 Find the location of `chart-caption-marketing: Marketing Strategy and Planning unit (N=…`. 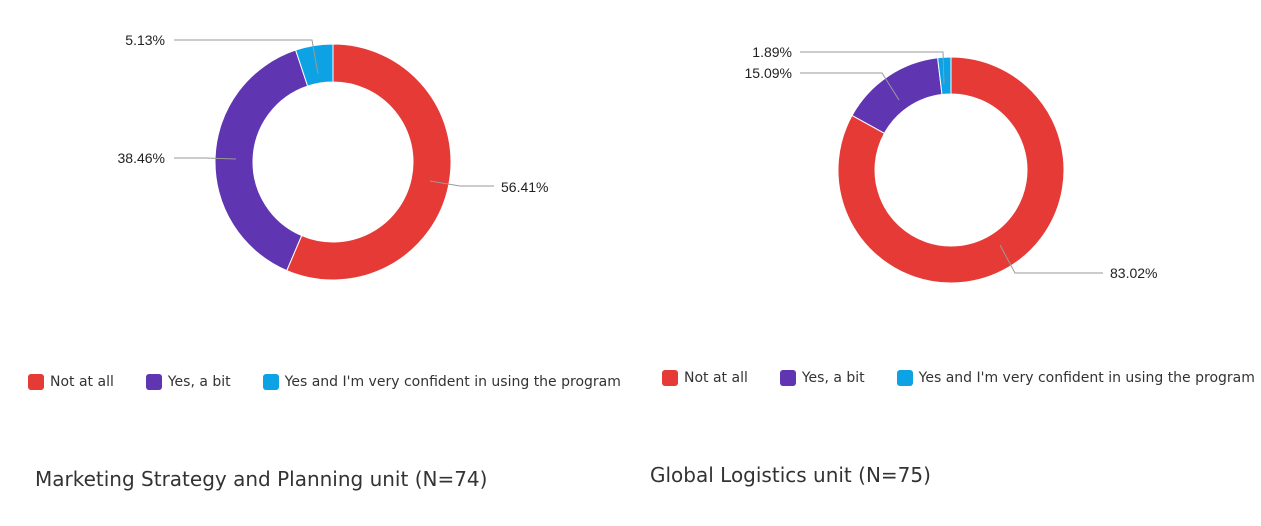

chart-caption-marketing: Marketing Strategy and Planning unit (N=… is located at coordinates (261, 479).